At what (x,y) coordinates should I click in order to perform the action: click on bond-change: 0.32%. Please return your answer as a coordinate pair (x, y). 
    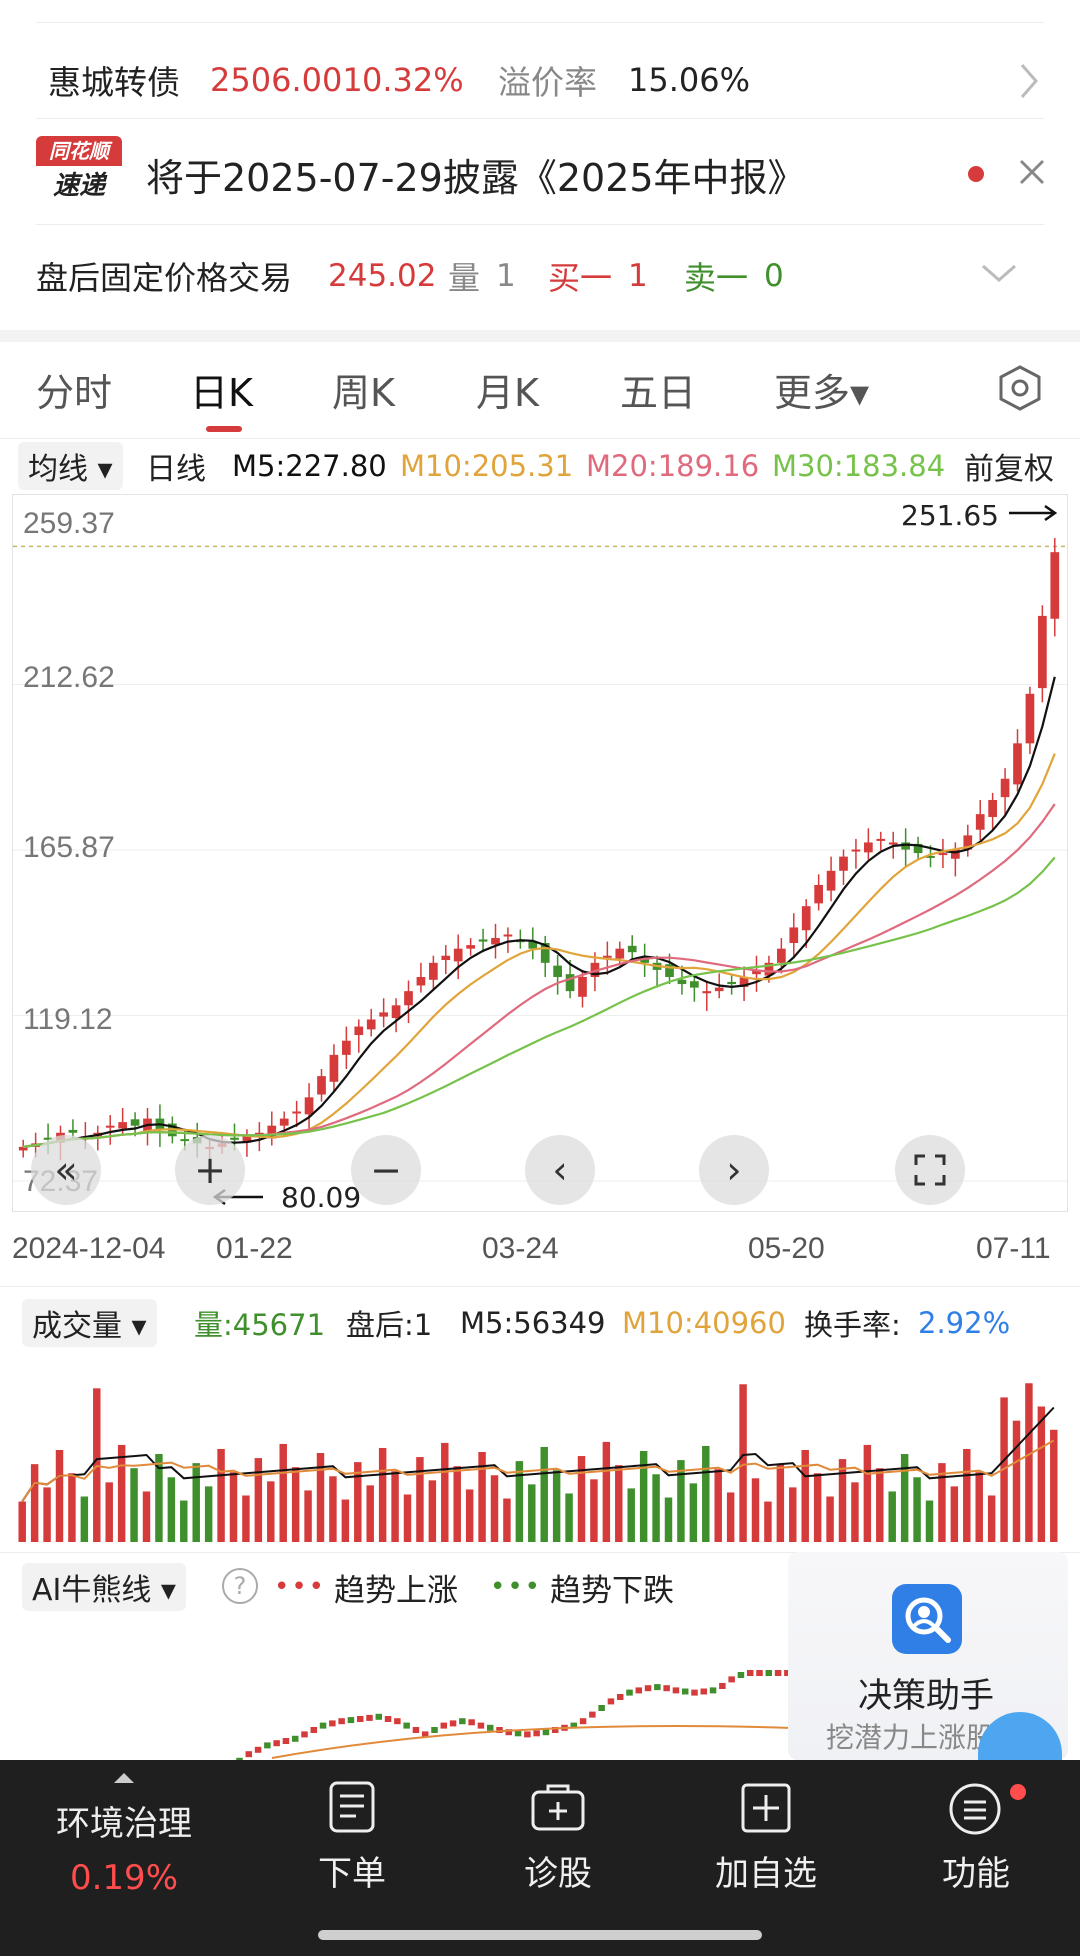
    Looking at the image, I should click on (413, 80).